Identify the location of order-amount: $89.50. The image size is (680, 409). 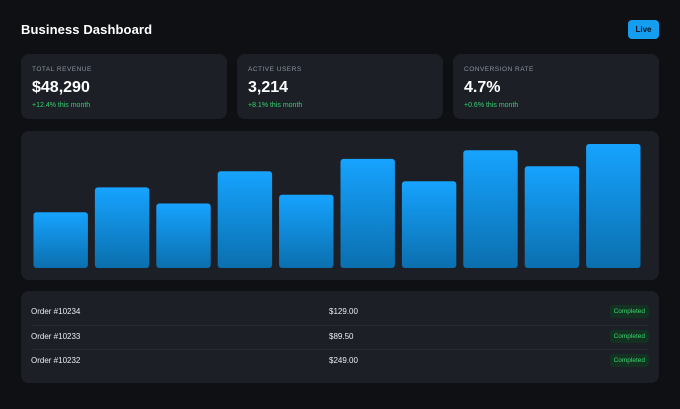
(341, 336).